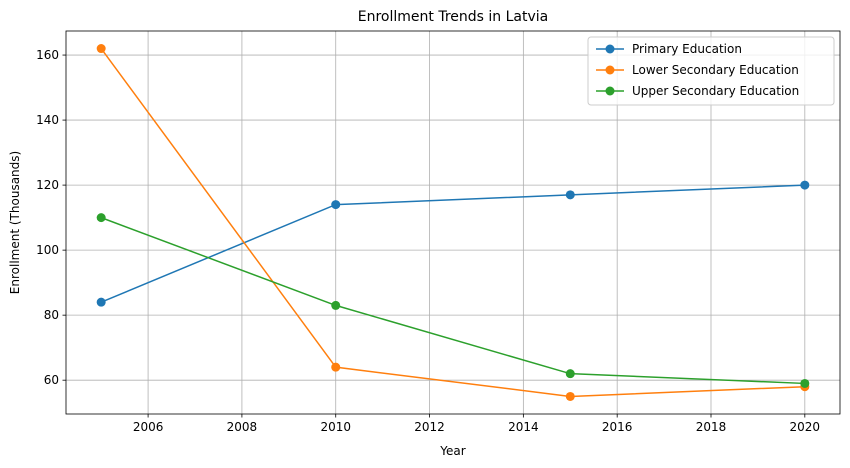 This screenshot has height=468, width=850. I want to click on legend-entry-lower-secondary-education: Lower Secondary Education, so click(715, 70).